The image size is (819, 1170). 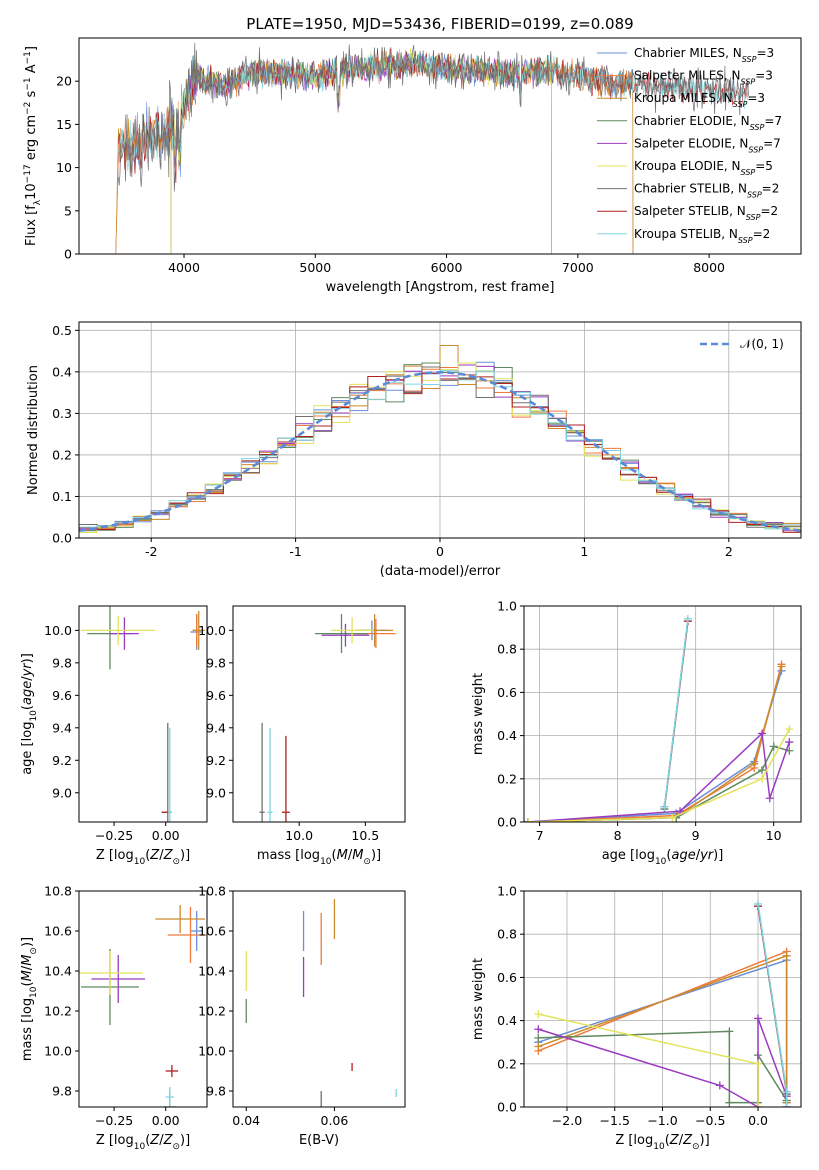 I want to click on y-tick-label: 0.8, so click(x=507, y=649).